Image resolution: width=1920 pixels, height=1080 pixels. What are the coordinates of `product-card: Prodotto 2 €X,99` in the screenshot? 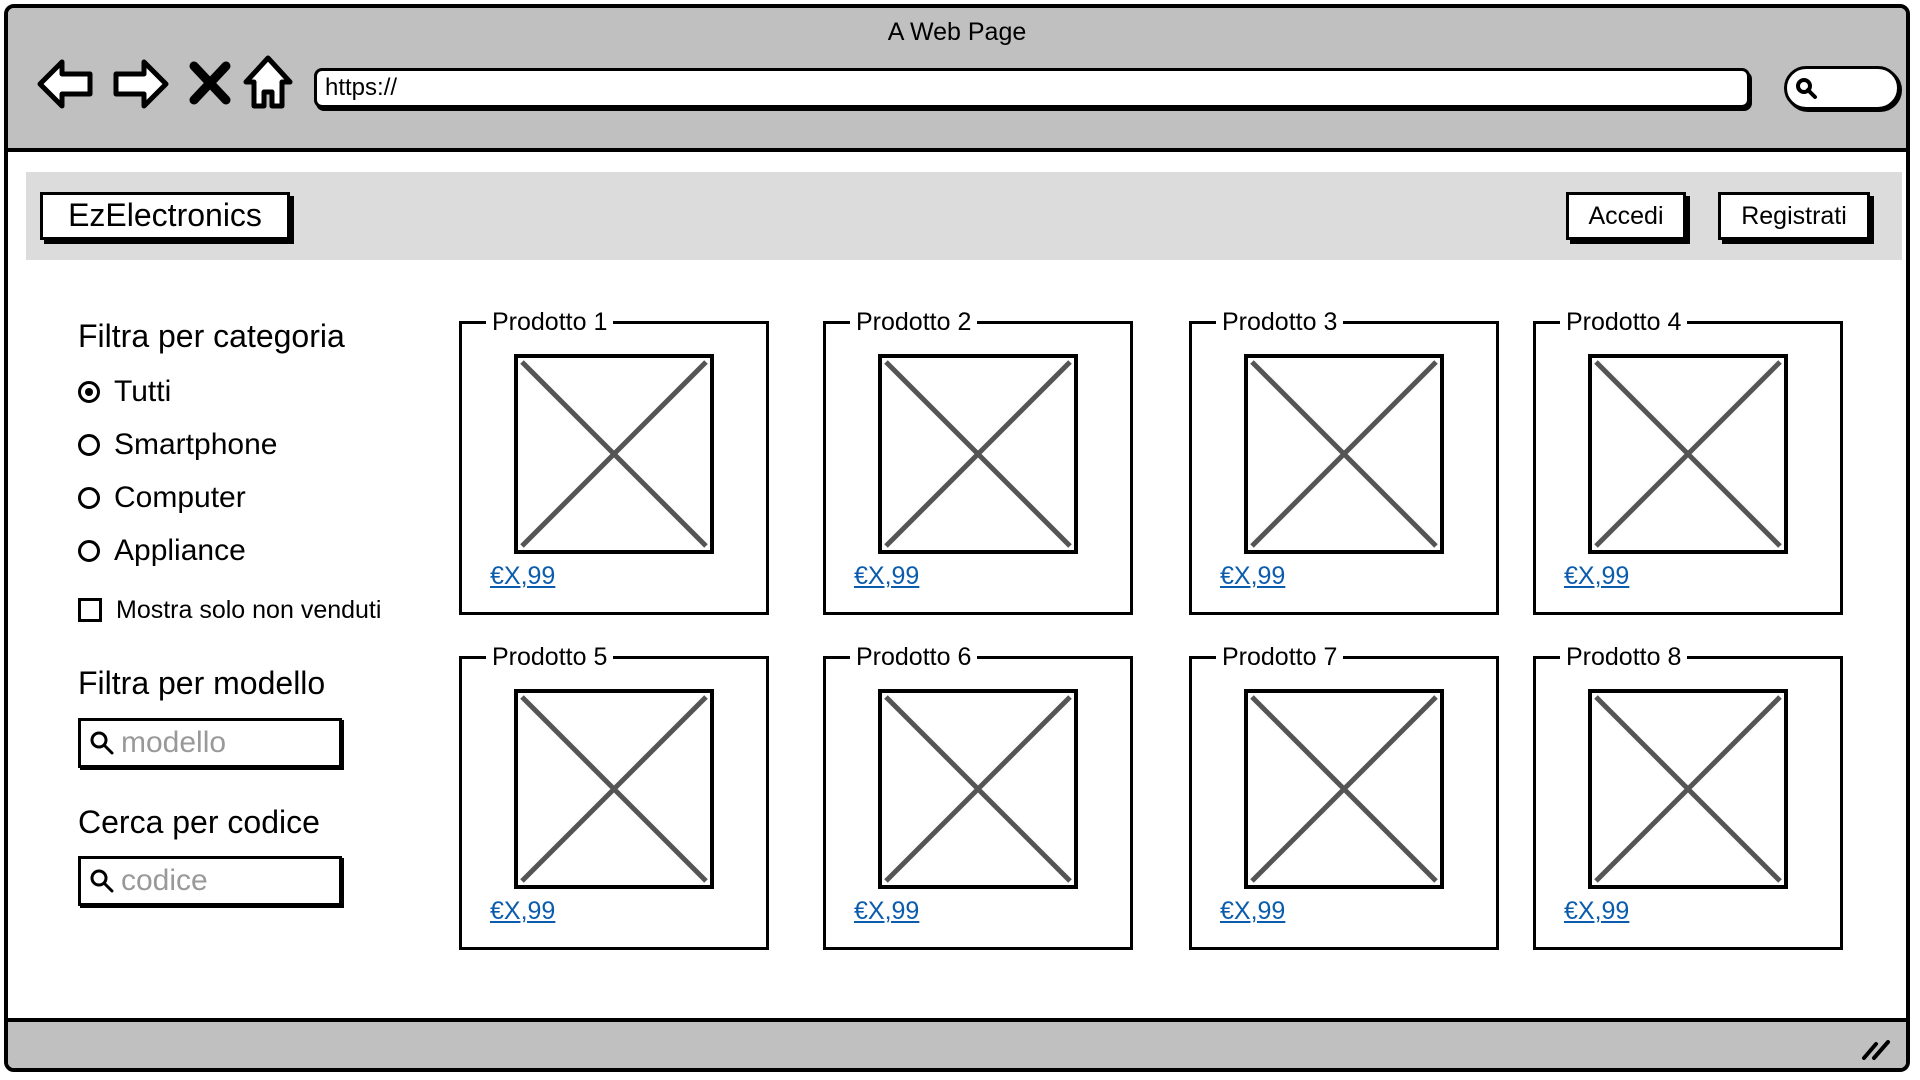 It's located at (978, 461).